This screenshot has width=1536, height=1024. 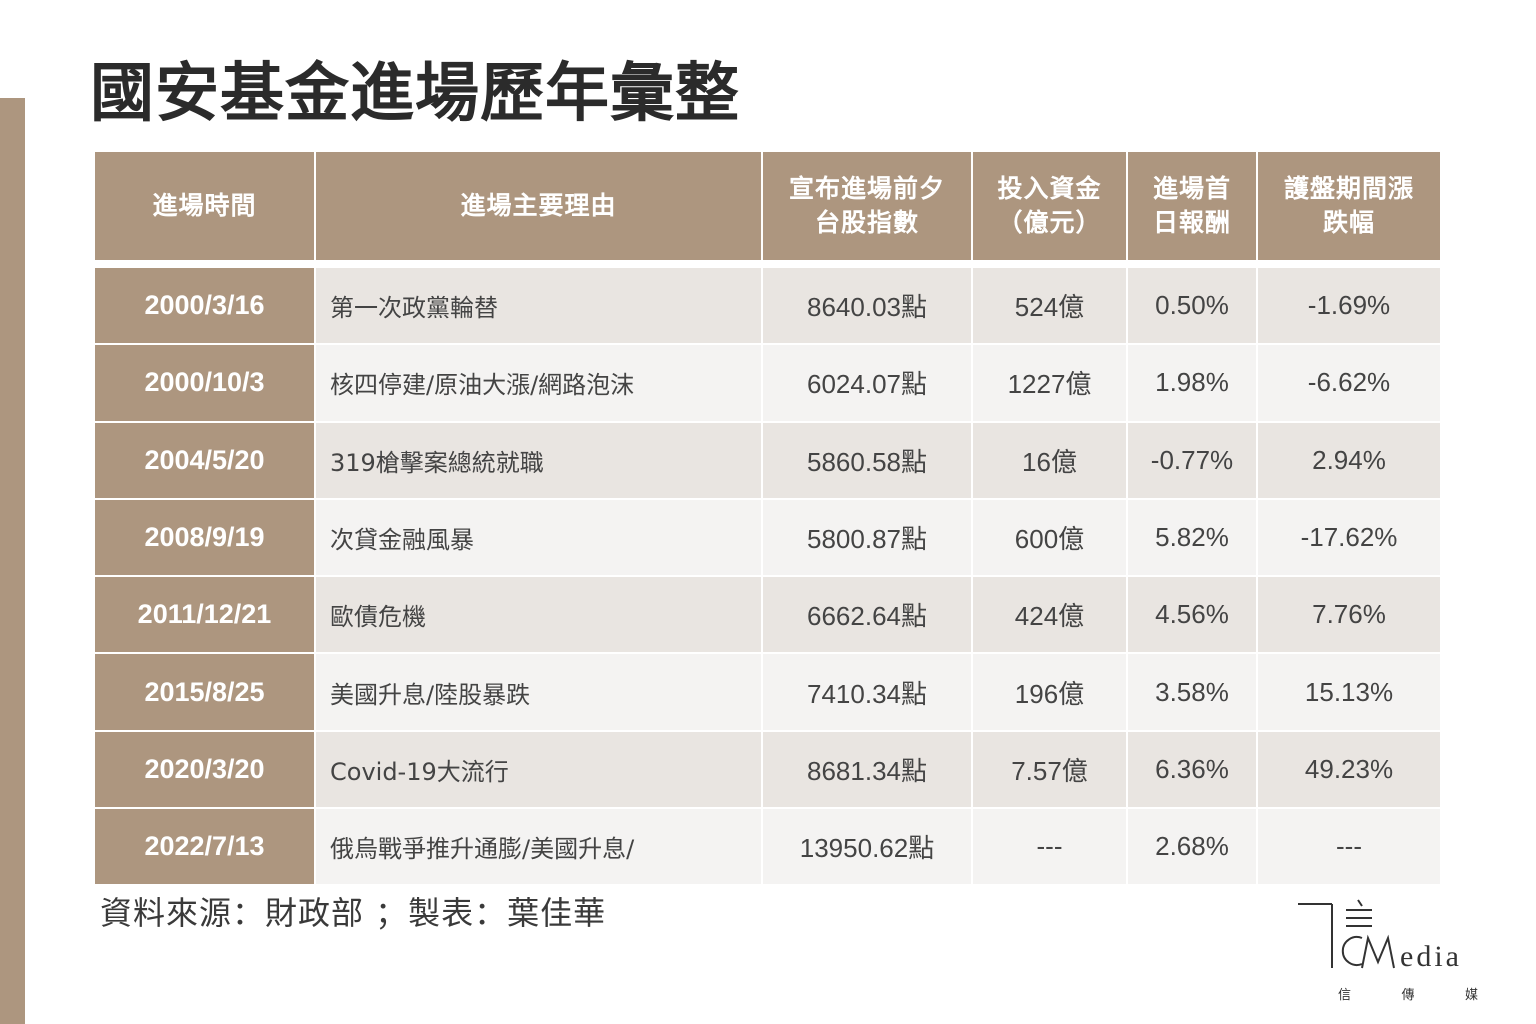 What do you see at coordinates (205, 383) in the screenshot?
I see `entry-date-cell: 2000/10/3` at bounding box center [205, 383].